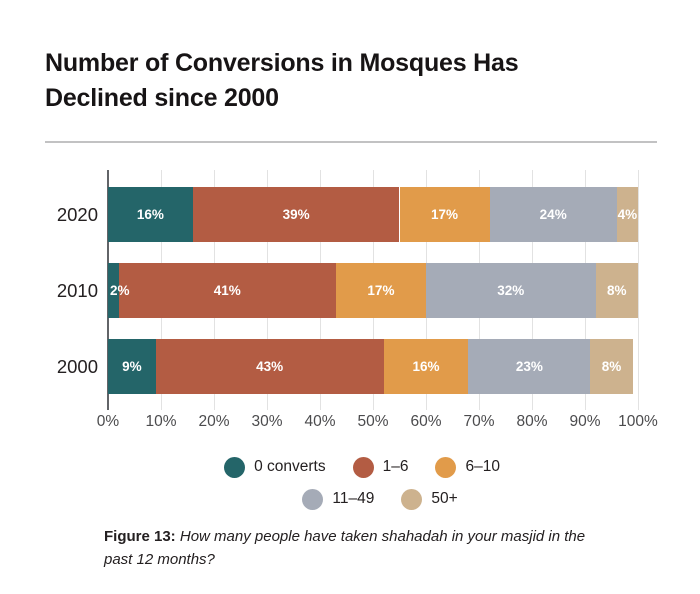 Image resolution: width=700 pixels, height=594 pixels. I want to click on segment-value-label: 23%, so click(529, 366).